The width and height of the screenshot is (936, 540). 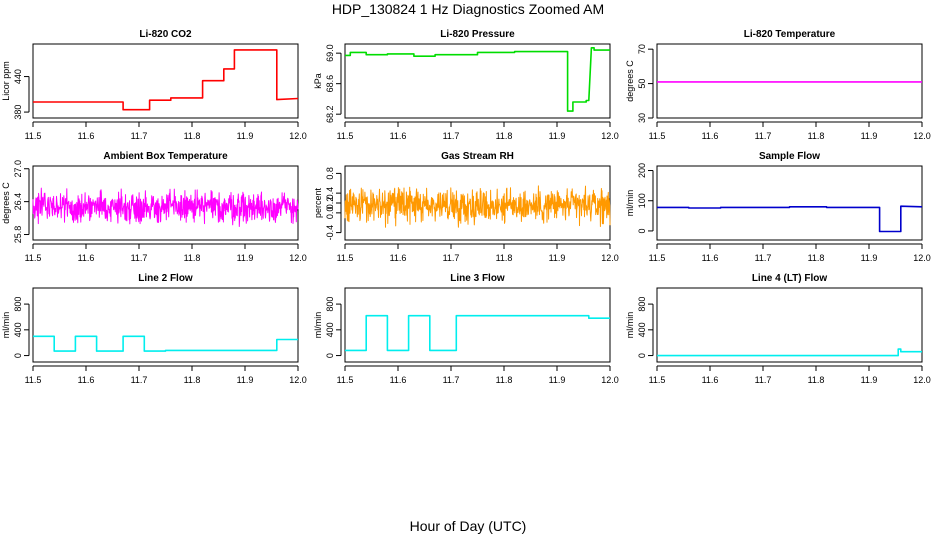 I want to click on y-tick-label: 50, so click(x=642, y=84).